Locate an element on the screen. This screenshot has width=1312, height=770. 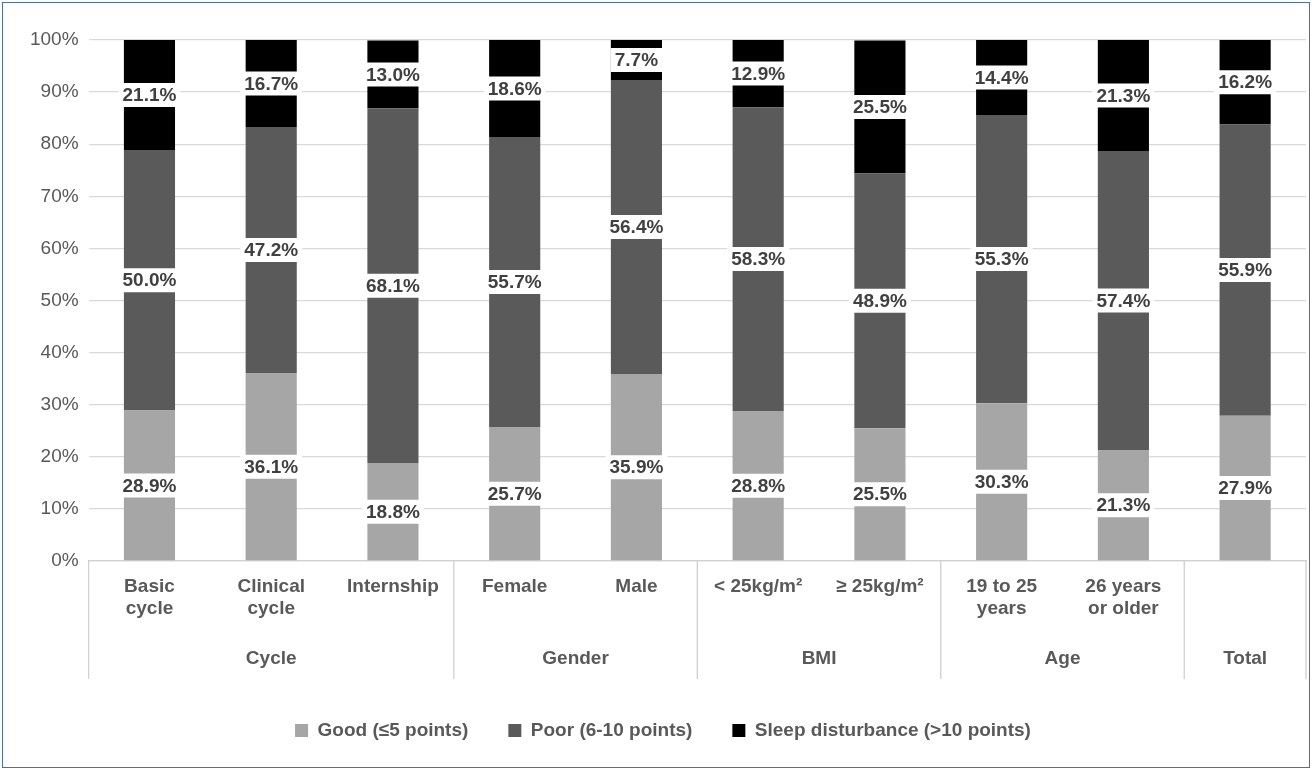
text: Gender is located at coordinates (576, 658).